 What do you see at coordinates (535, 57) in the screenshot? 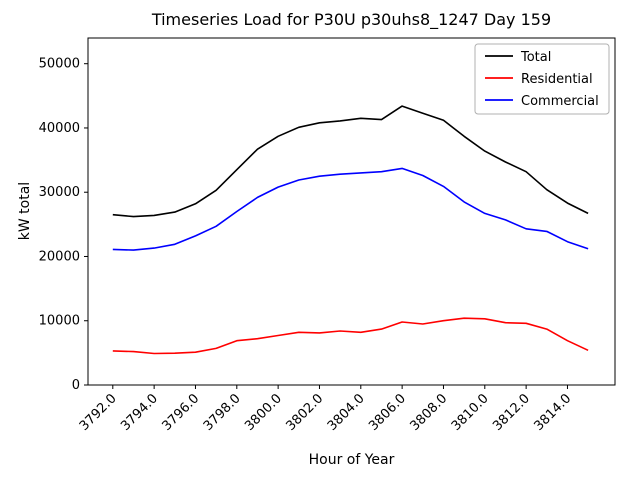
I see `legend-label-total: Total` at bounding box center [535, 57].